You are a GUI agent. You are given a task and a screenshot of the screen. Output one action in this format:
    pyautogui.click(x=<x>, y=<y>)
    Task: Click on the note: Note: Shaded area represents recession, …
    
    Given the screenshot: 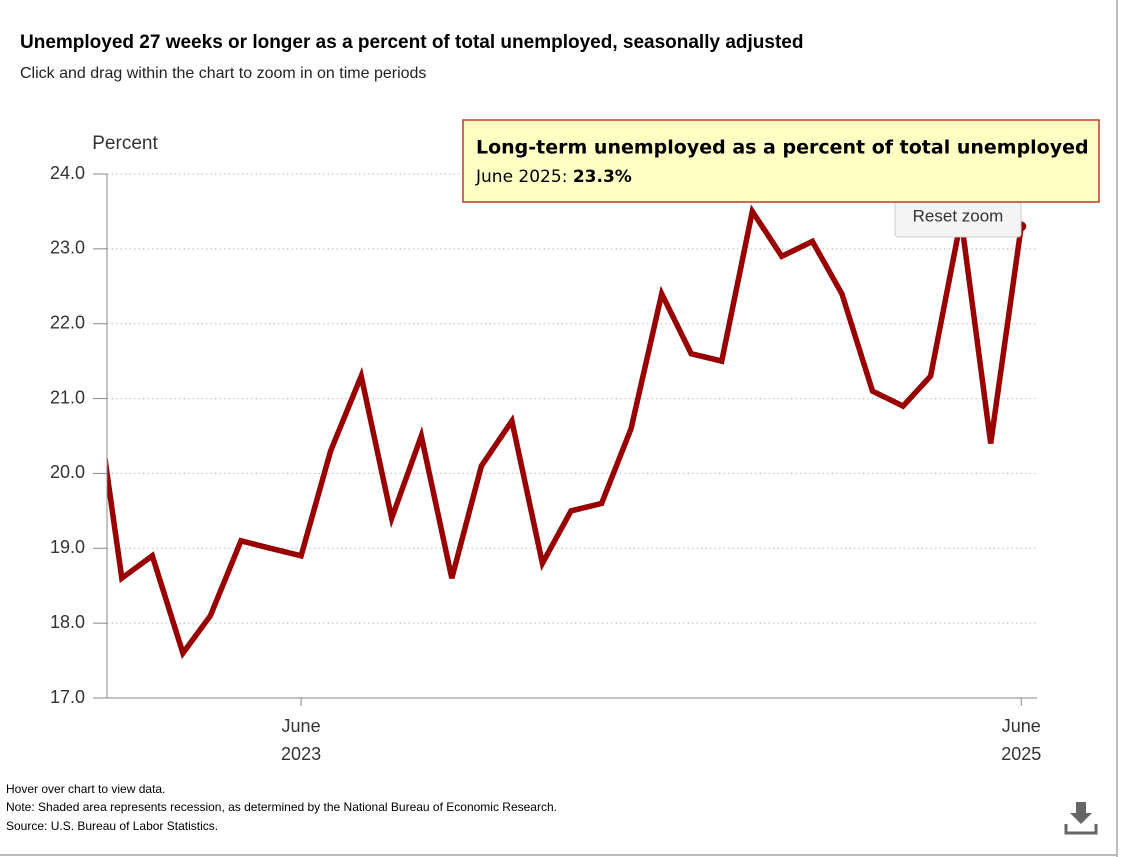 What is the action you would take?
    pyautogui.click(x=281, y=807)
    